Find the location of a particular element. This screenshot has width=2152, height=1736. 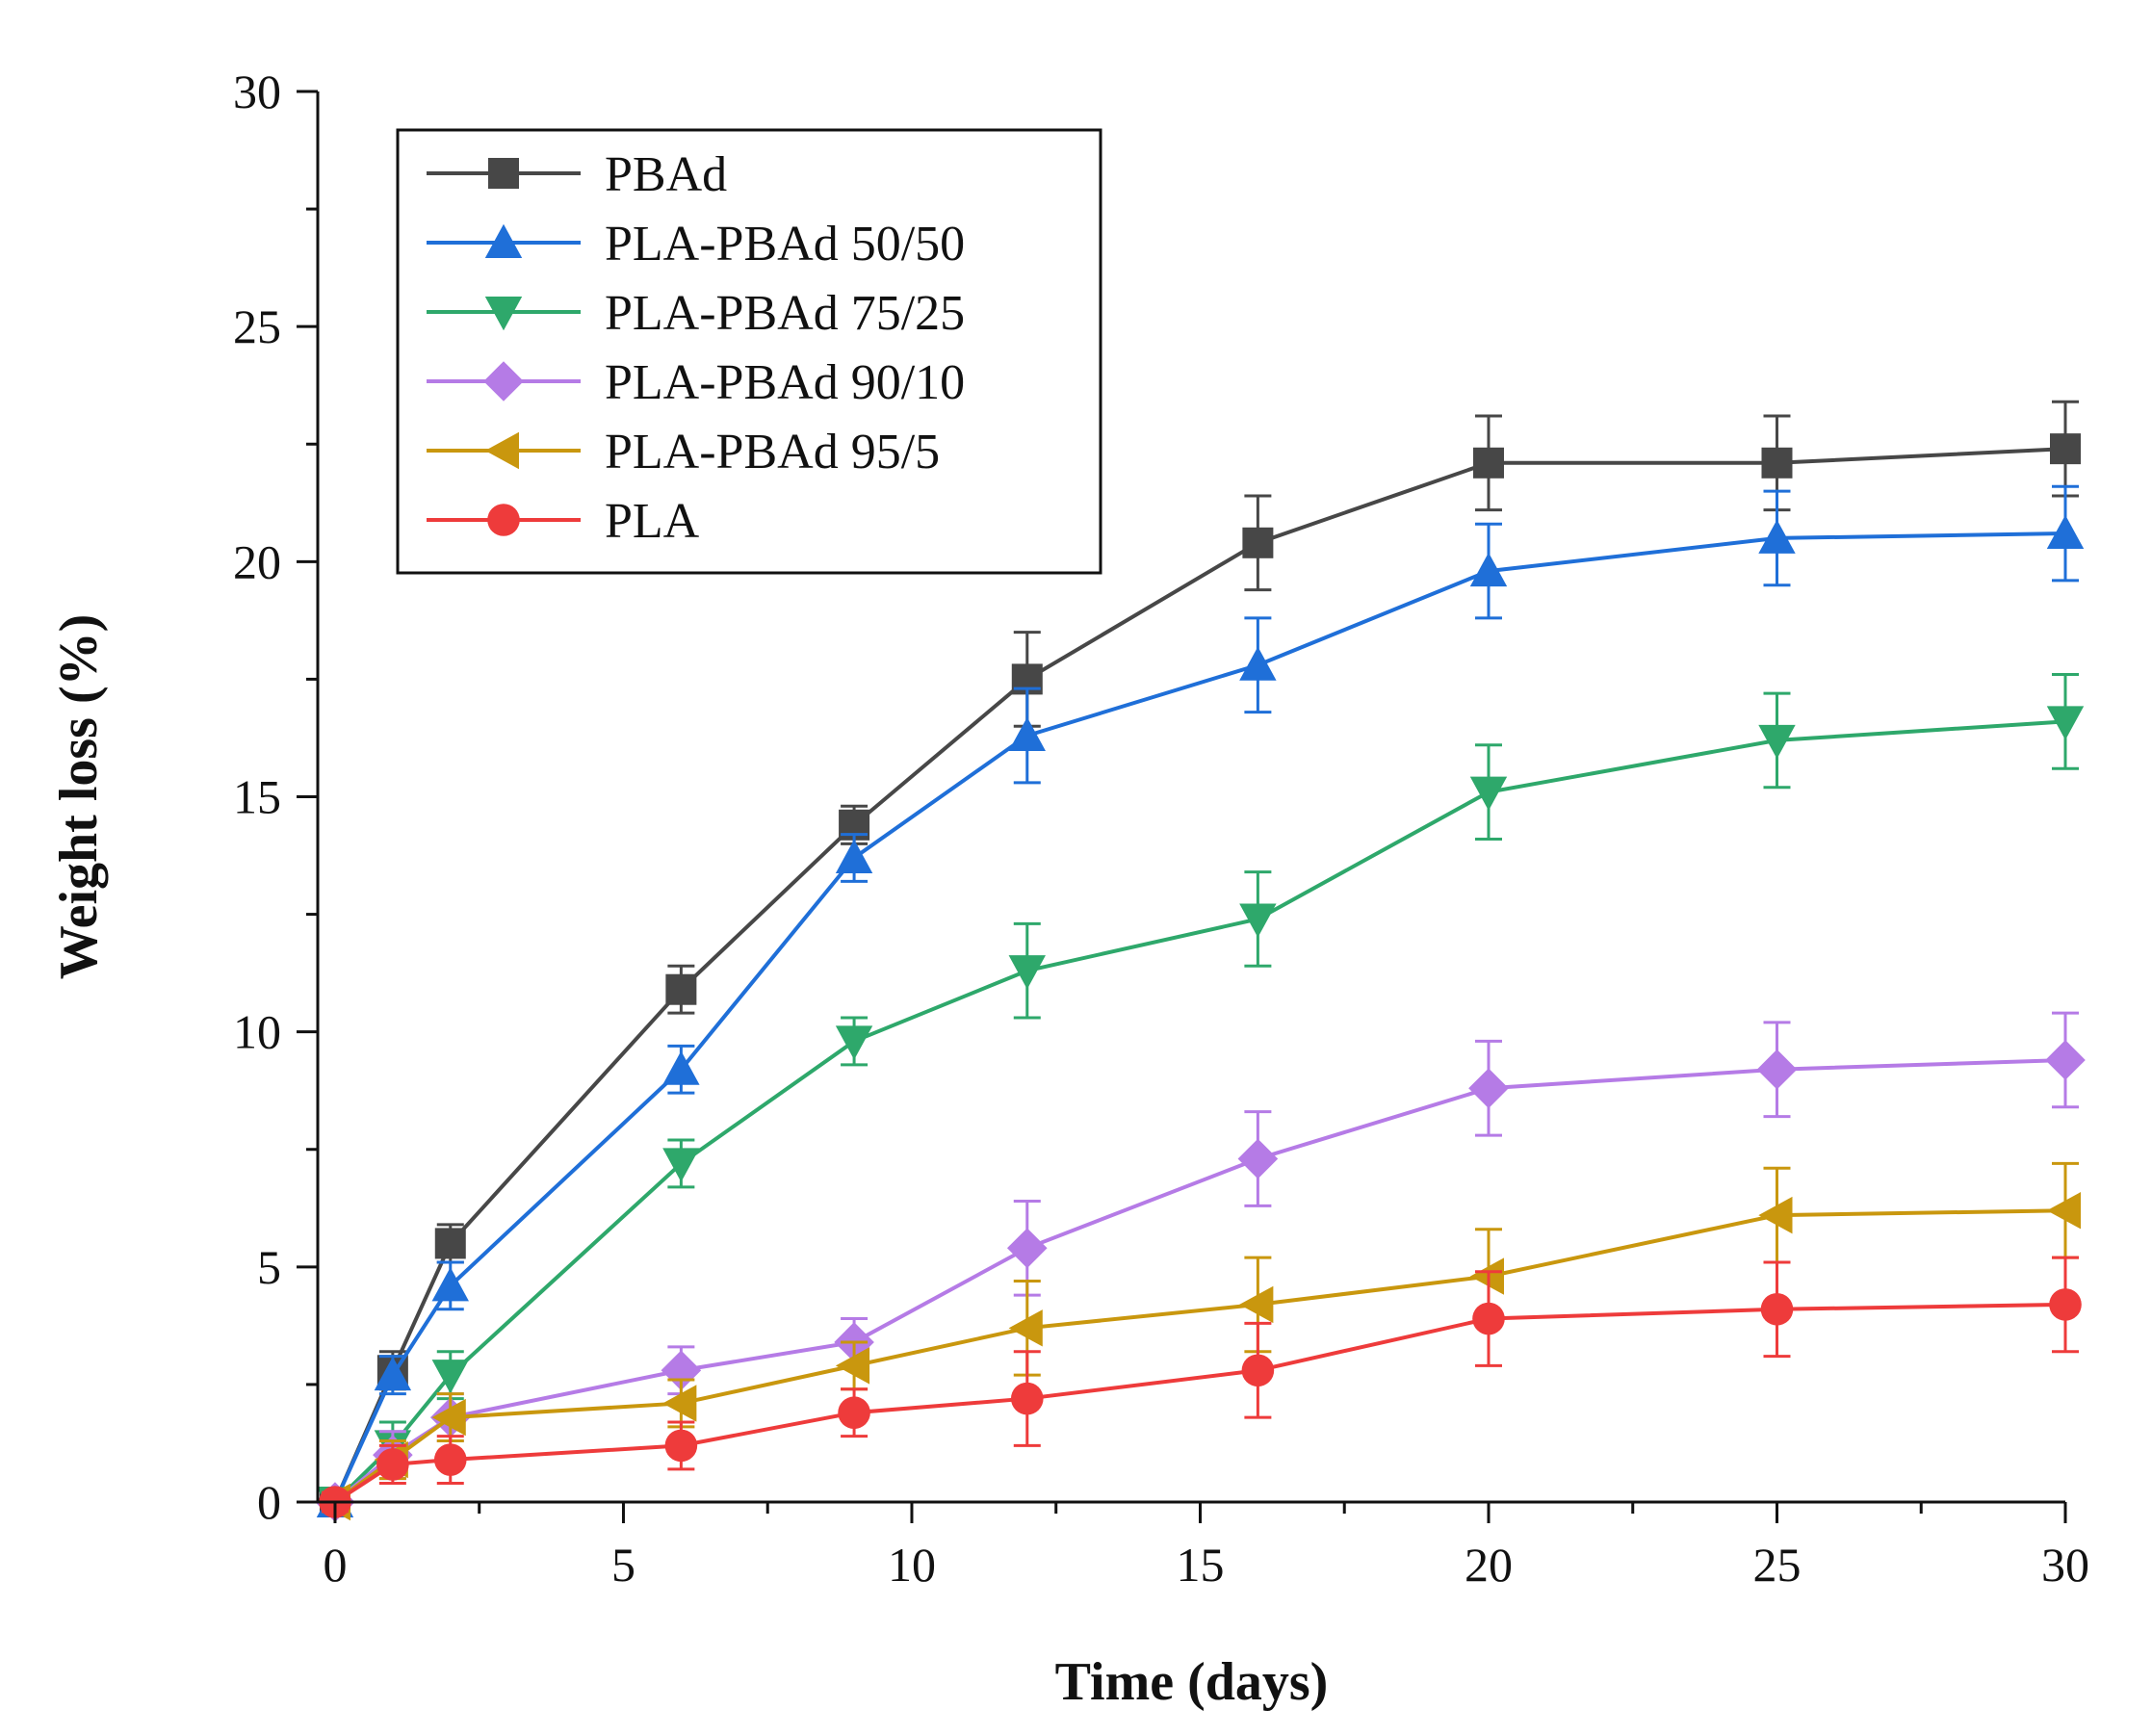

legend-item: PLA-PBAd 95/5 is located at coordinates (684, 452).